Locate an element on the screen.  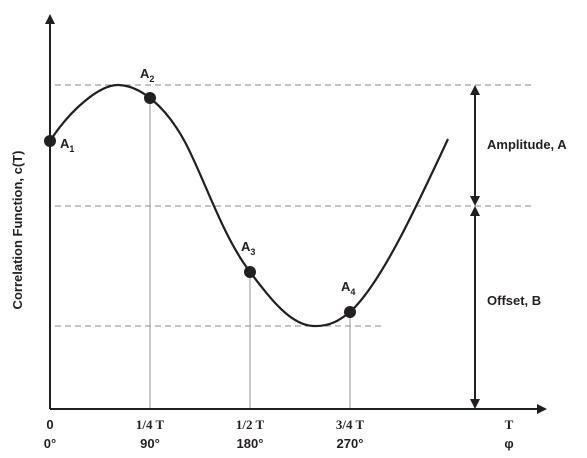
point-a4 is located at coordinates (350, 312).